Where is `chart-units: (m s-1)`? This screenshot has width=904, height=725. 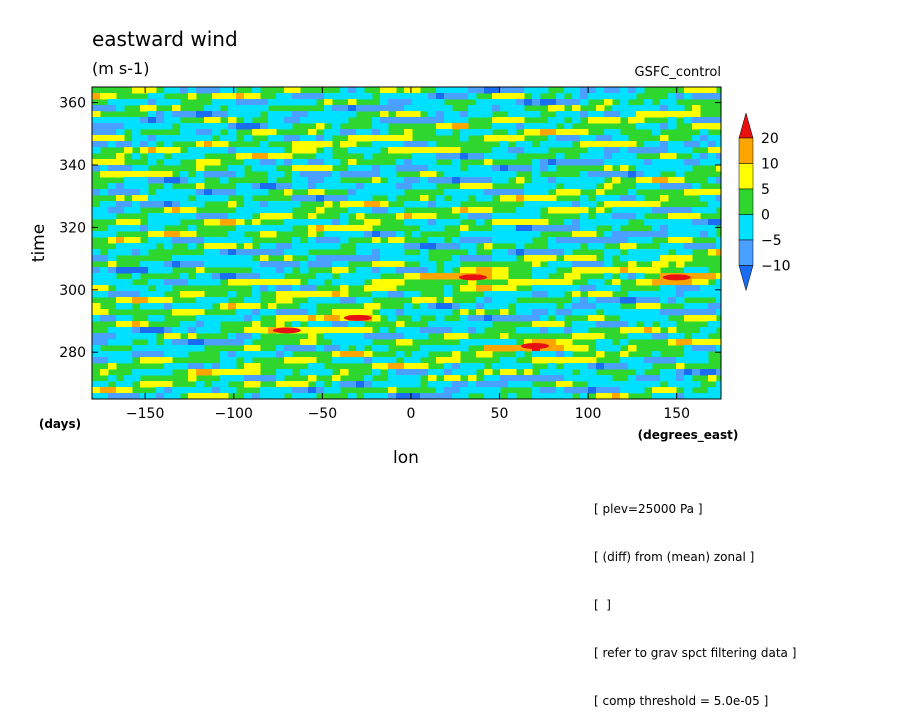 chart-units: (m s-1) is located at coordinates (120, 68).